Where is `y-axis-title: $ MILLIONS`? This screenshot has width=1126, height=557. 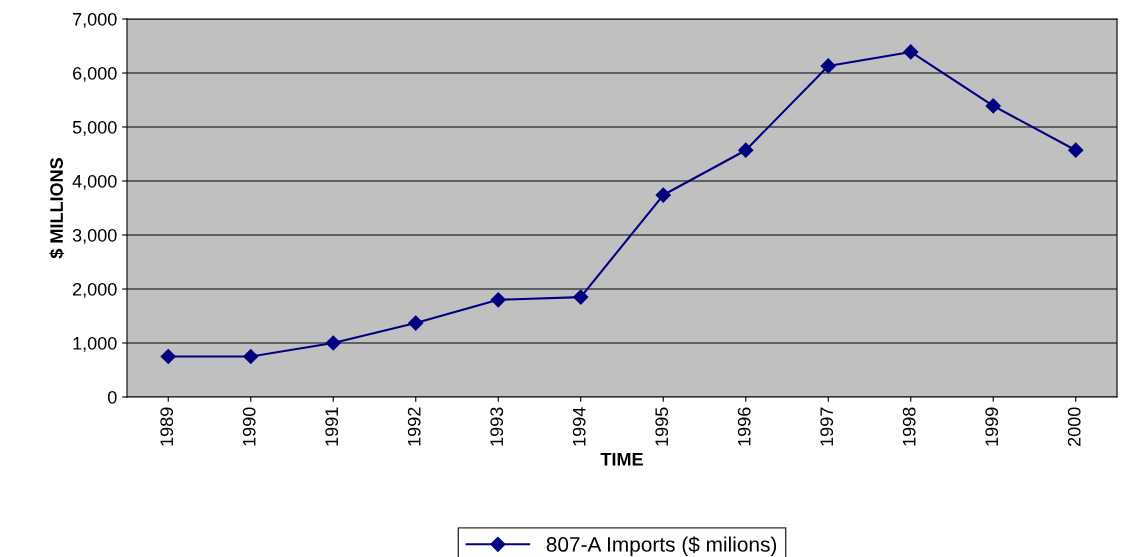
y-axis-title: $ MILLIONS is located at coordinates (57, 208).